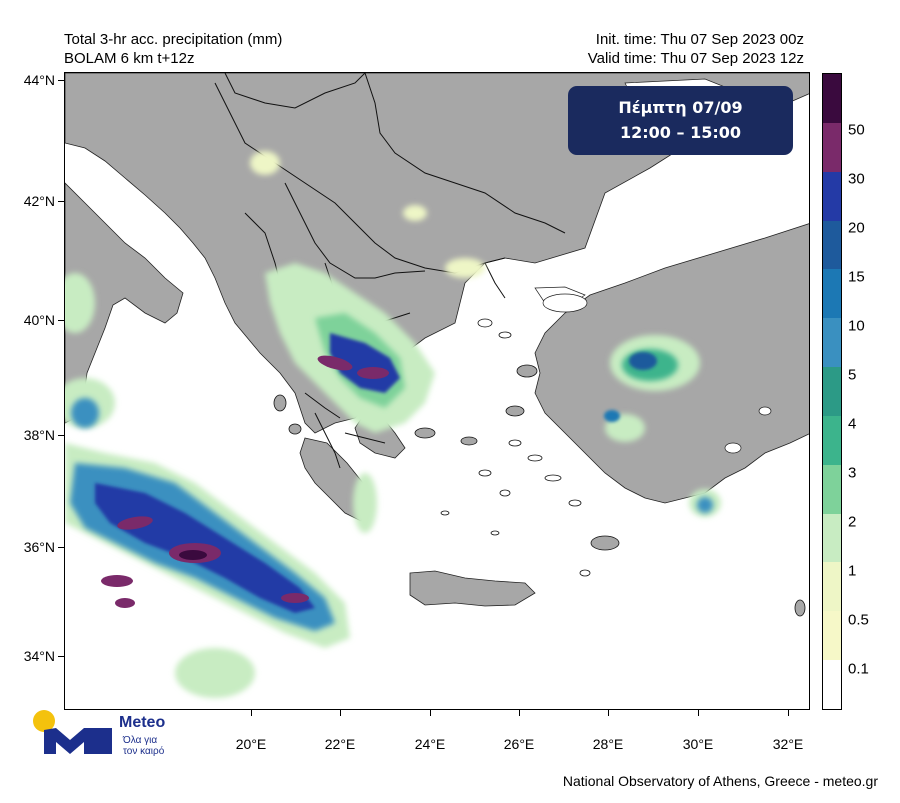  I want to click on lon-label-32: 32°E, so click(788, 744).